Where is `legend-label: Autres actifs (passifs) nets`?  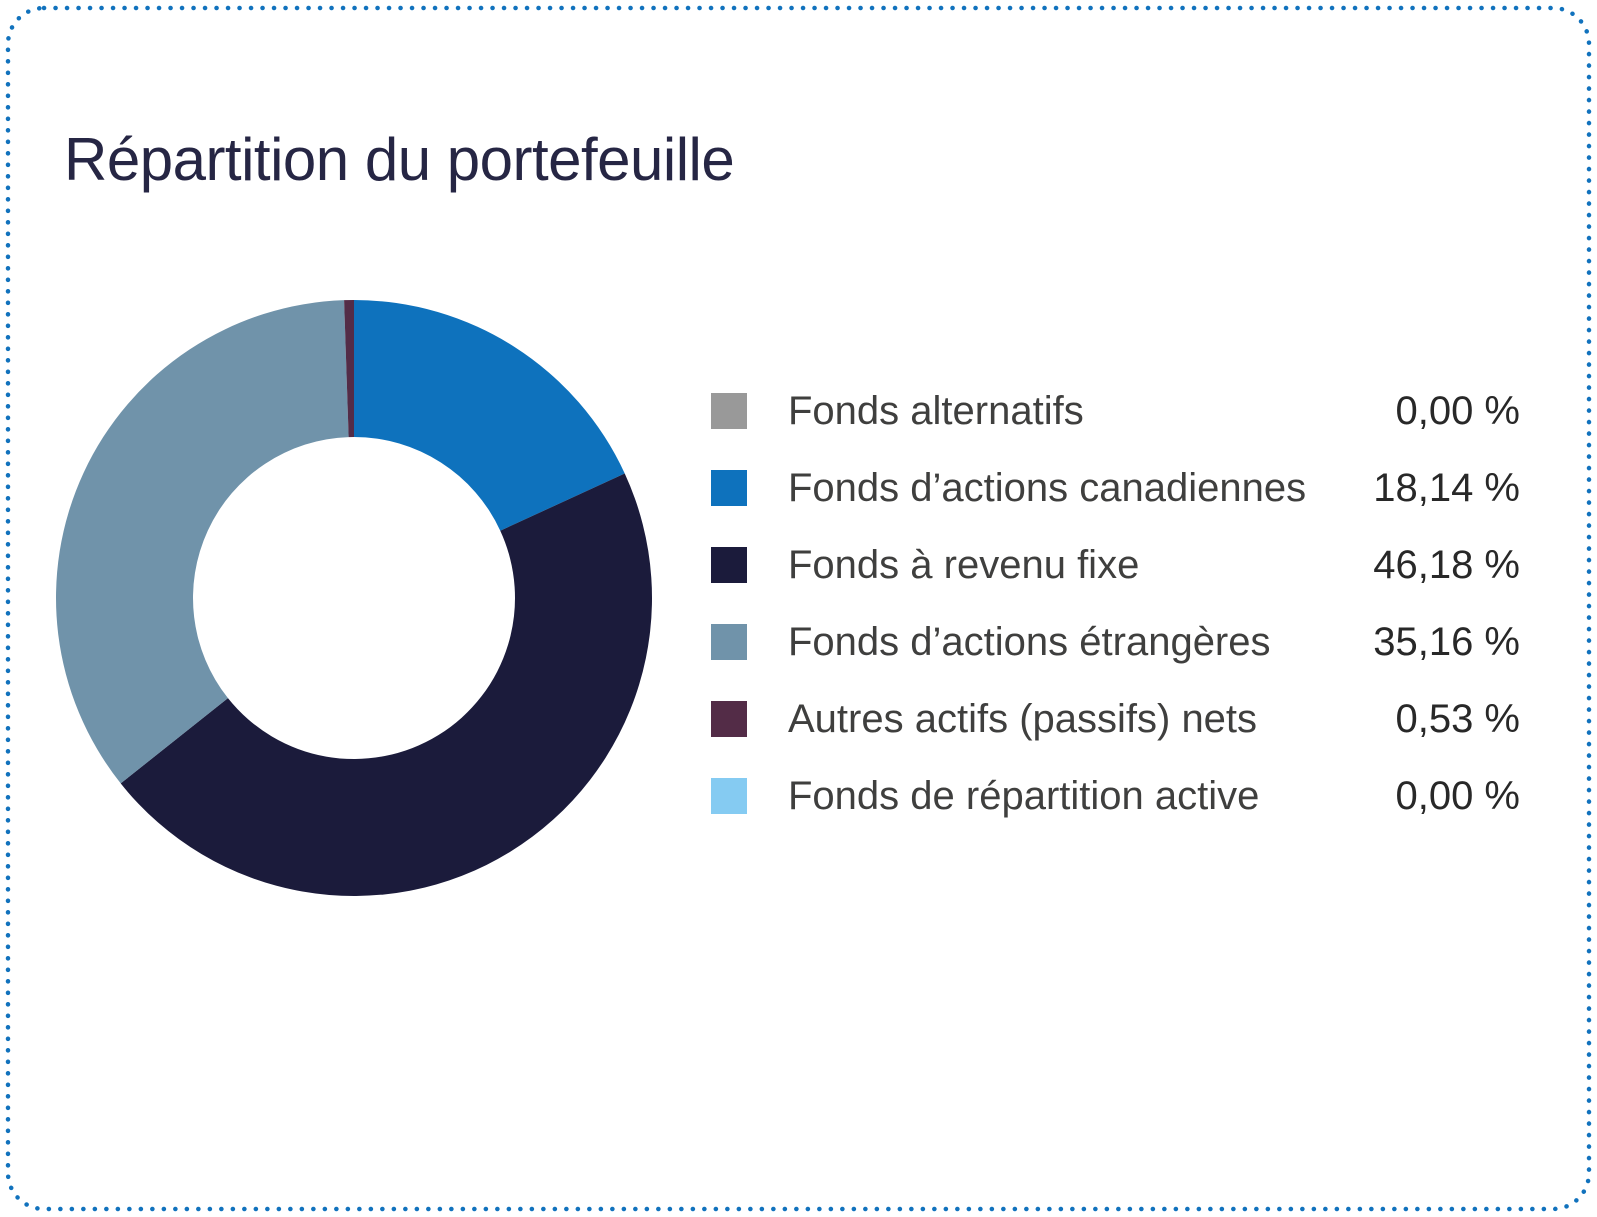 legend-label: Autres actifs (passifs) nets is located at coordinates (1023, 719).